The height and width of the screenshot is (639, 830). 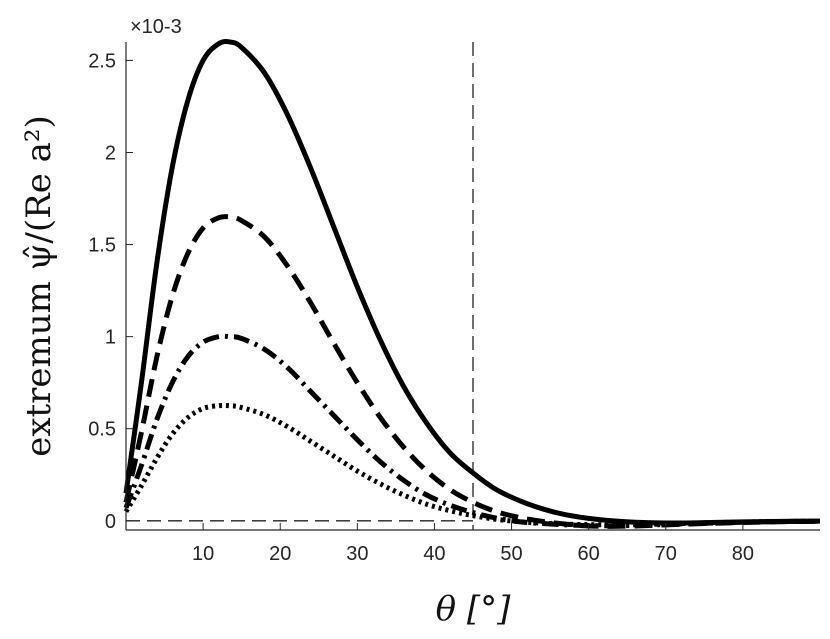 What do you see at coordinates (110, 153) in the screenshot?
I see `y-tick-label: 2` at bounding box center [110, 153].